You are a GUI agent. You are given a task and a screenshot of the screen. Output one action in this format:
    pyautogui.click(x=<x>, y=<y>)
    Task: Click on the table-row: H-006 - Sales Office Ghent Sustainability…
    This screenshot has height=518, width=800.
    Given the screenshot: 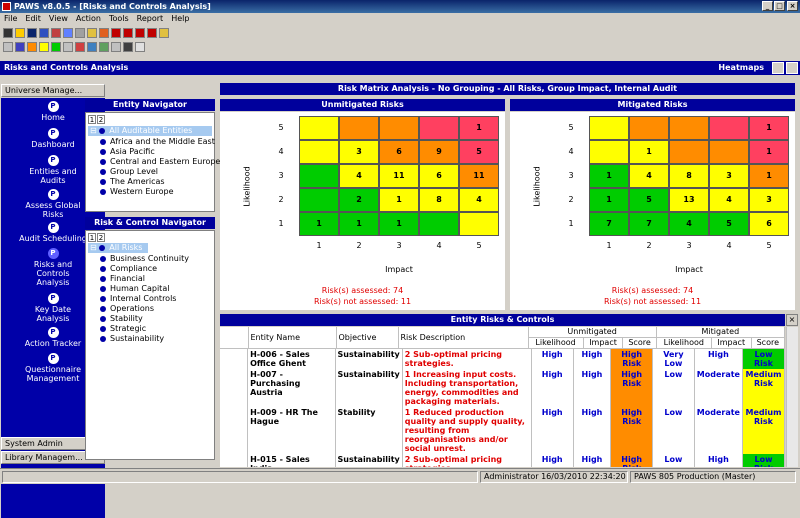 What is the action you would take?
    pyautogui.click(x=502, y=359)
    